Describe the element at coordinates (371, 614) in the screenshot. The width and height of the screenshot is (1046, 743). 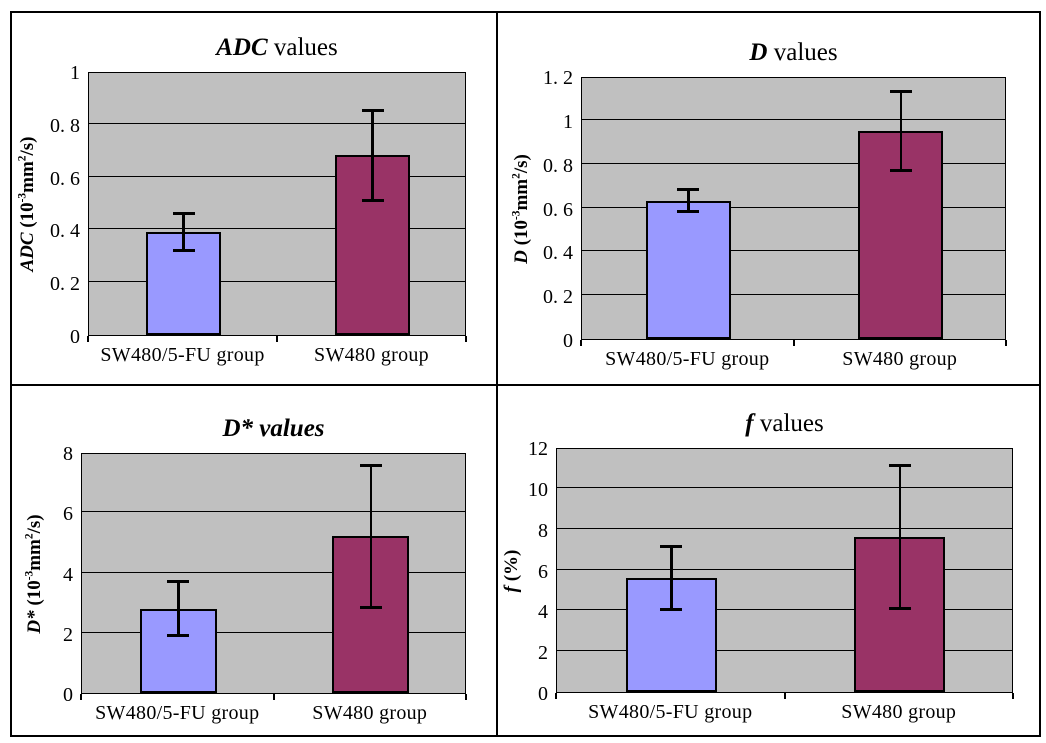
I see `bar-sw480-group` at that location.